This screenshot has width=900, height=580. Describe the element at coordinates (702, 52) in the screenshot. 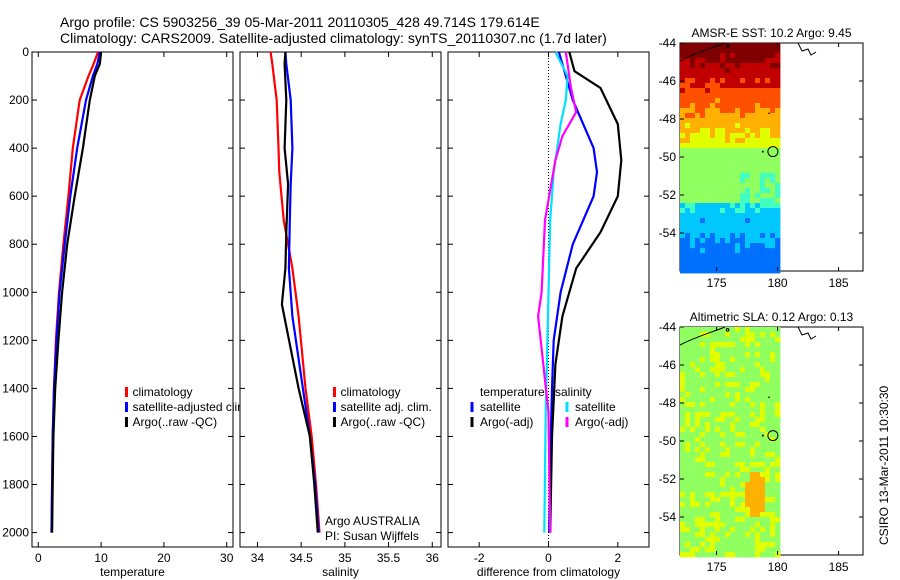

I see `coastline` at that location.